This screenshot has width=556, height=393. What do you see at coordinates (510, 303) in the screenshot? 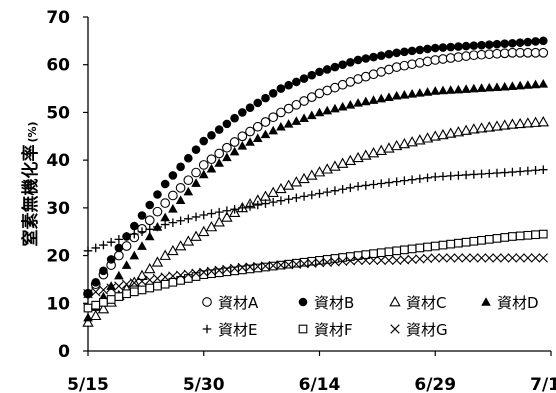
I see `legend-item-4: 資材D` at bounding box center [510, 303].